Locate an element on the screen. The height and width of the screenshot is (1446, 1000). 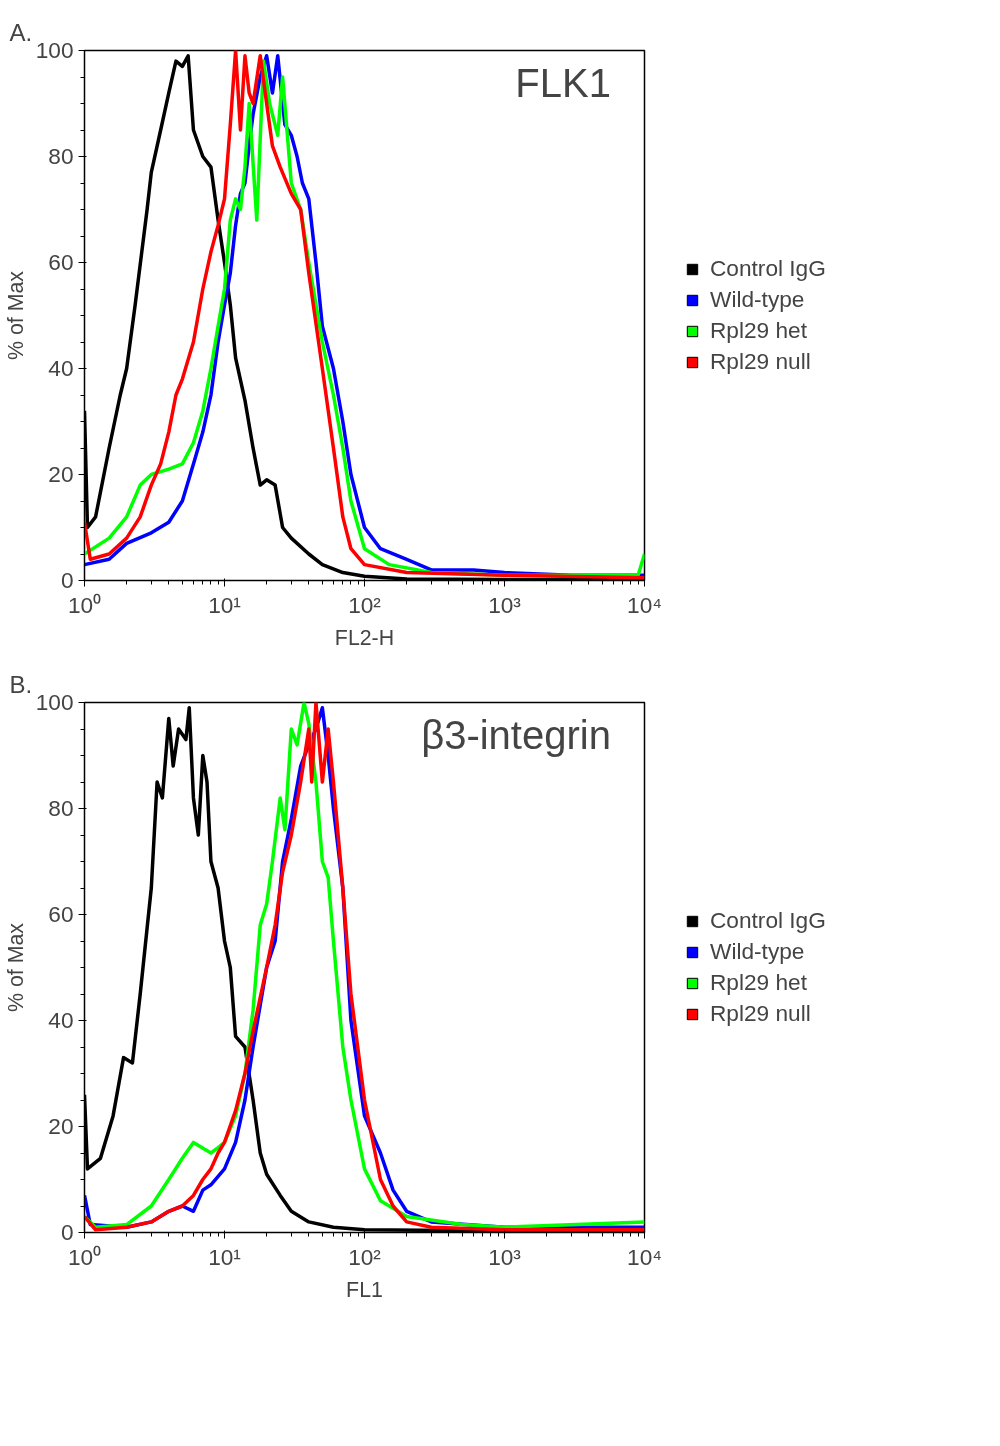
chart-title: A. is located at coordinates (21, 32).